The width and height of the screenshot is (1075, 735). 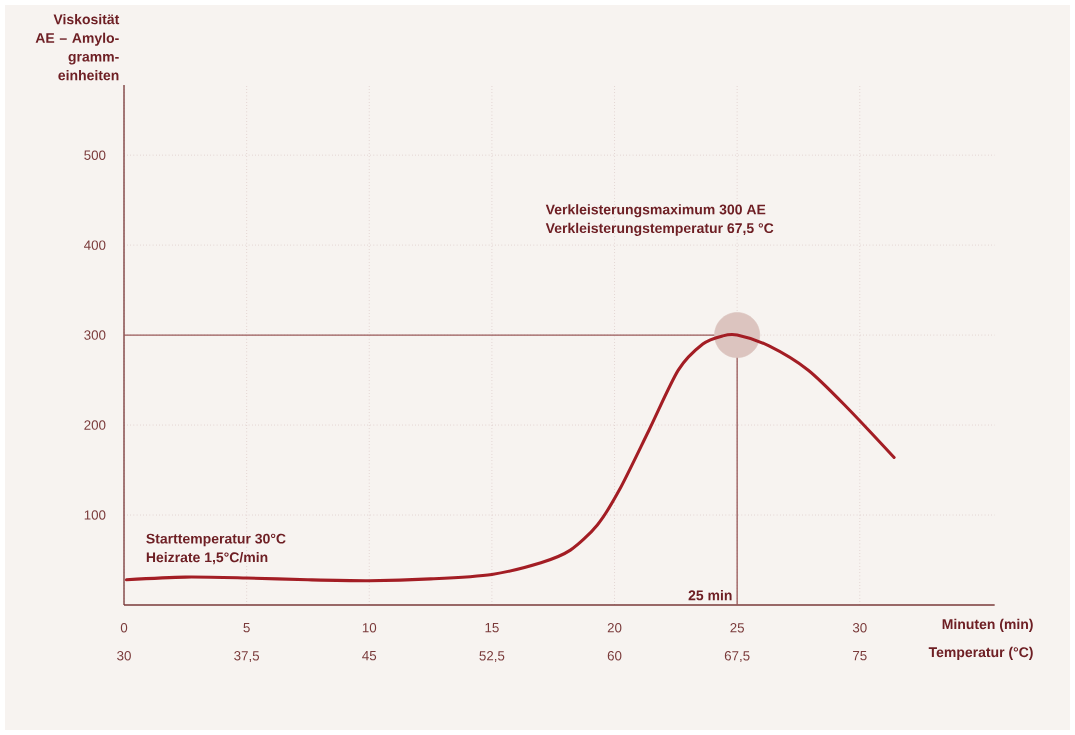 I want to click on x-tick-label: 15, so click(x=492, y=628).